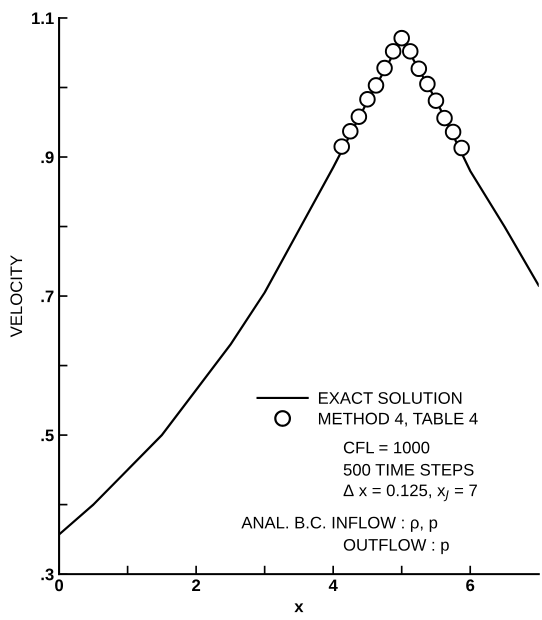 Image resolution: width=542 pixels, height=620 pixels. Describe the element at coordinates (390, 398) in the screenshot. I see `legend-label: EXACT SOLUTION` at that location.